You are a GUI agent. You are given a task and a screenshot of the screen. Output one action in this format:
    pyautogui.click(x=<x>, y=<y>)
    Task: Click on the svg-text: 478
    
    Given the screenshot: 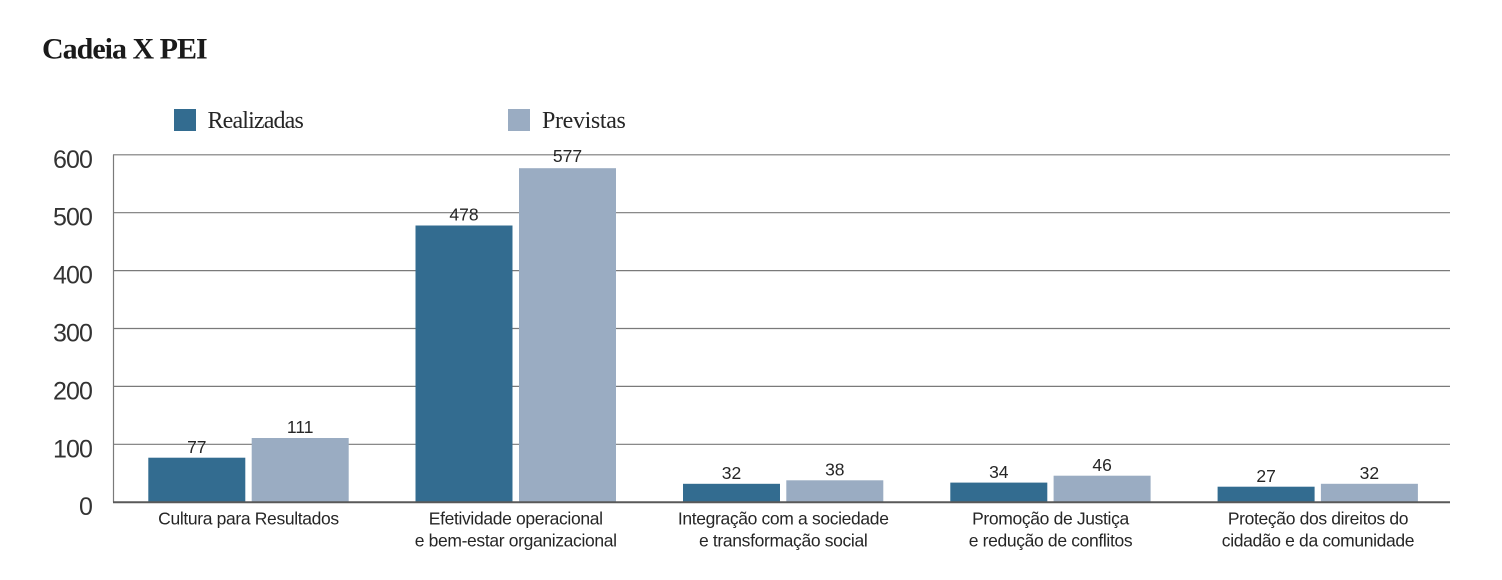 What is the action you would take?
    pyautogui.click(x=463, y=215)
    